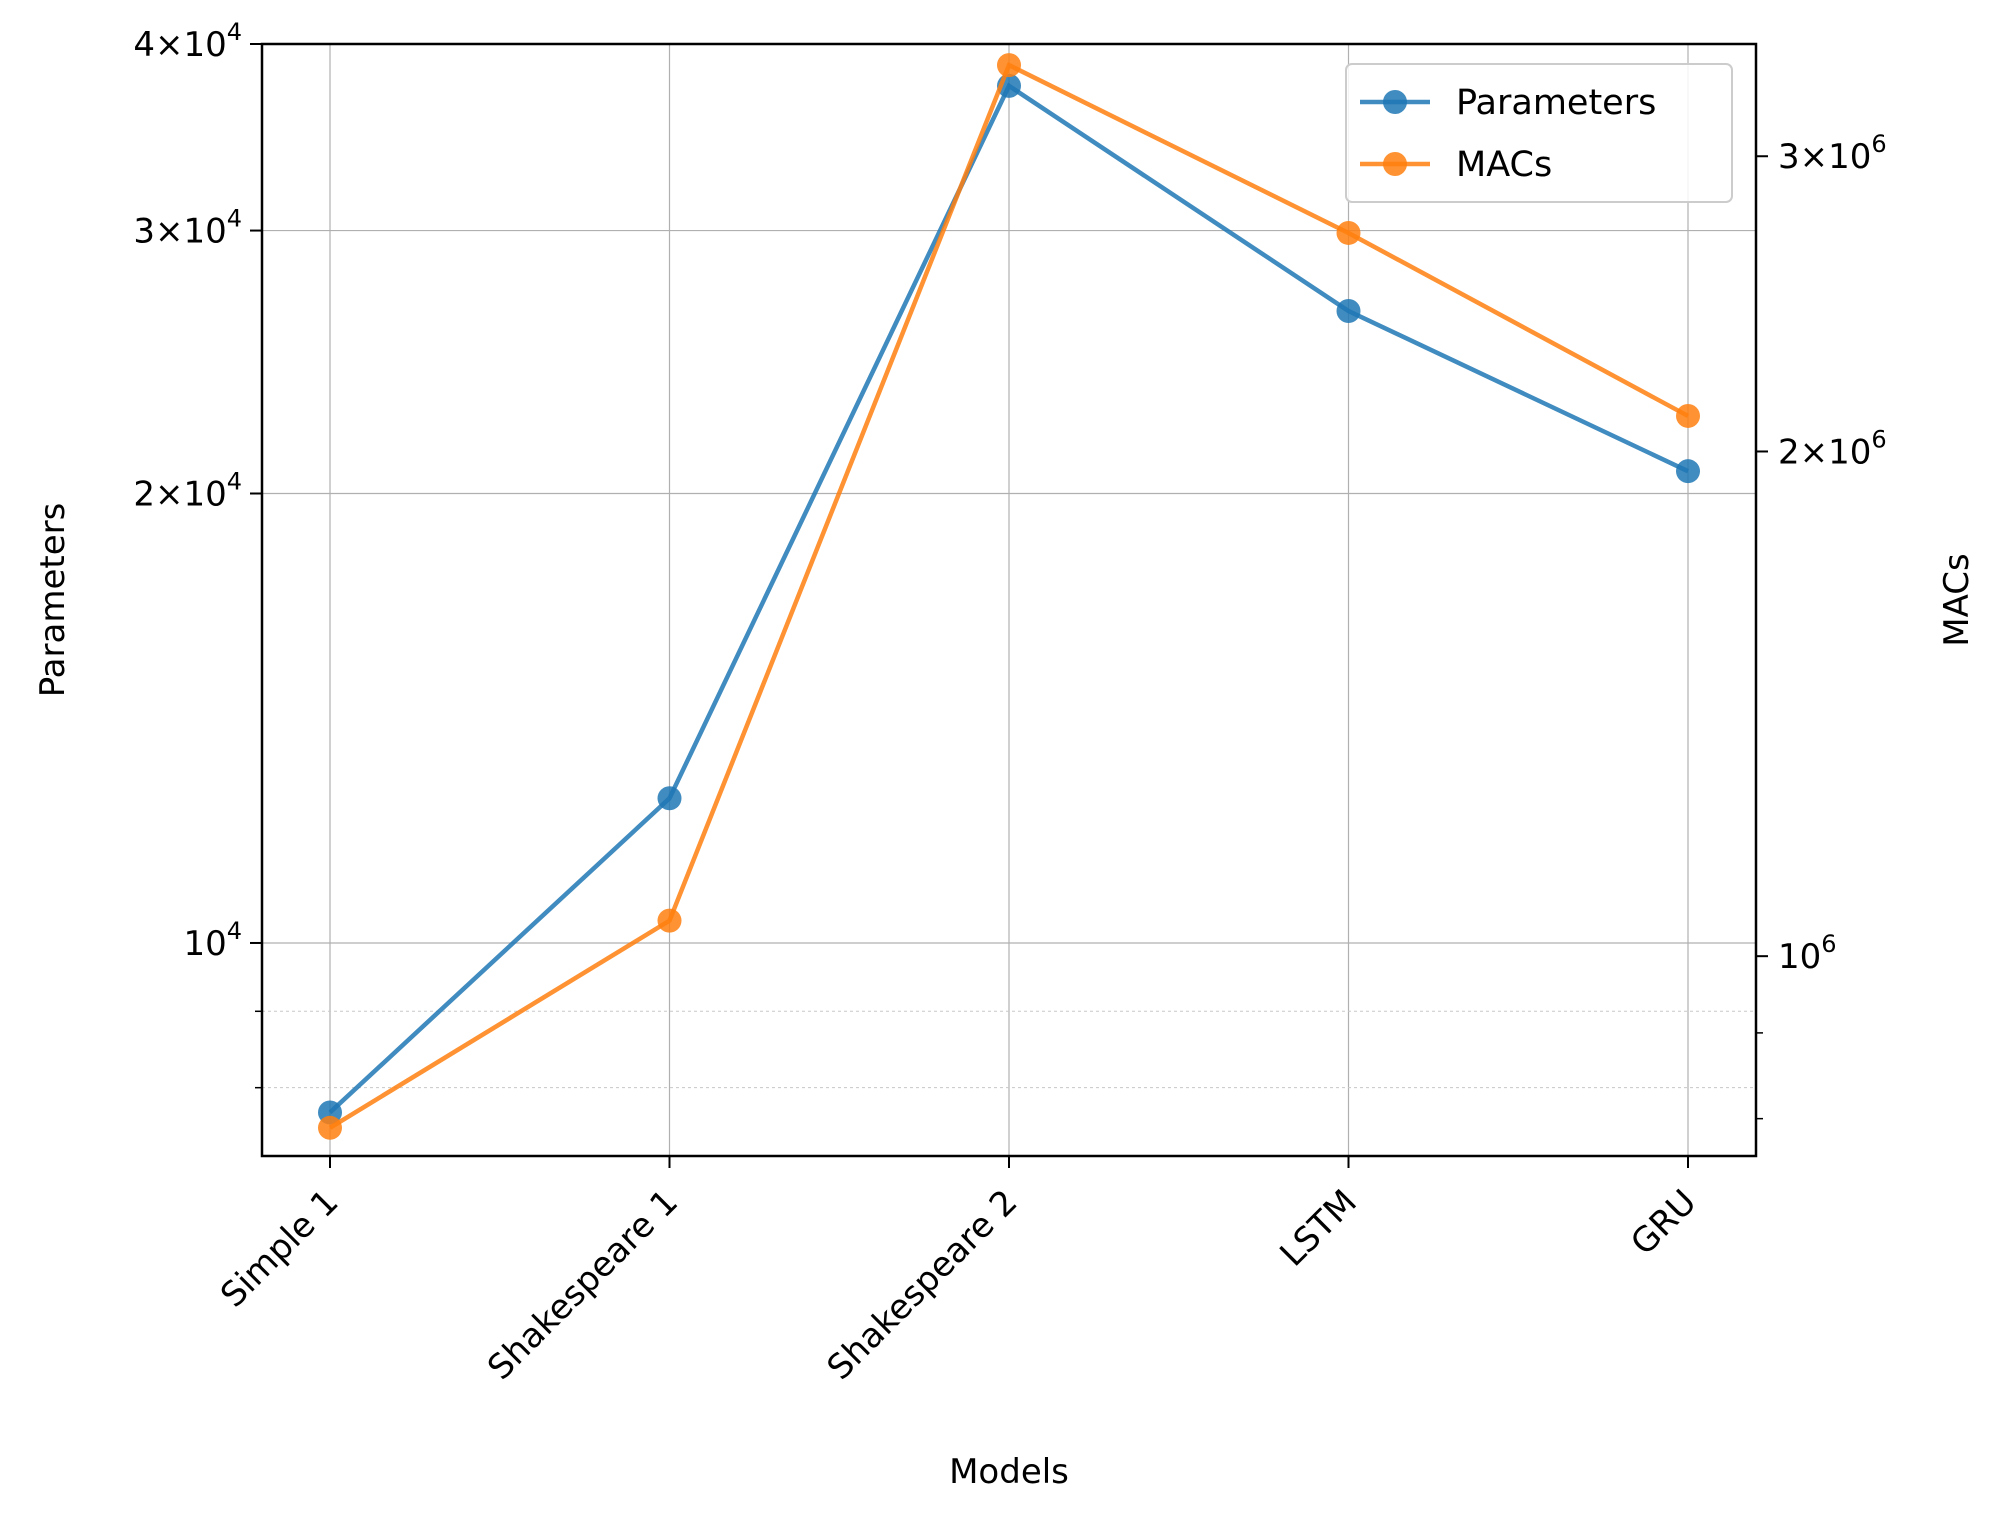  What do you see at coordinates (53, 600) in the screenshot?
I see `y-left-axis-title: Parameters` at bounding box center [53, 600].